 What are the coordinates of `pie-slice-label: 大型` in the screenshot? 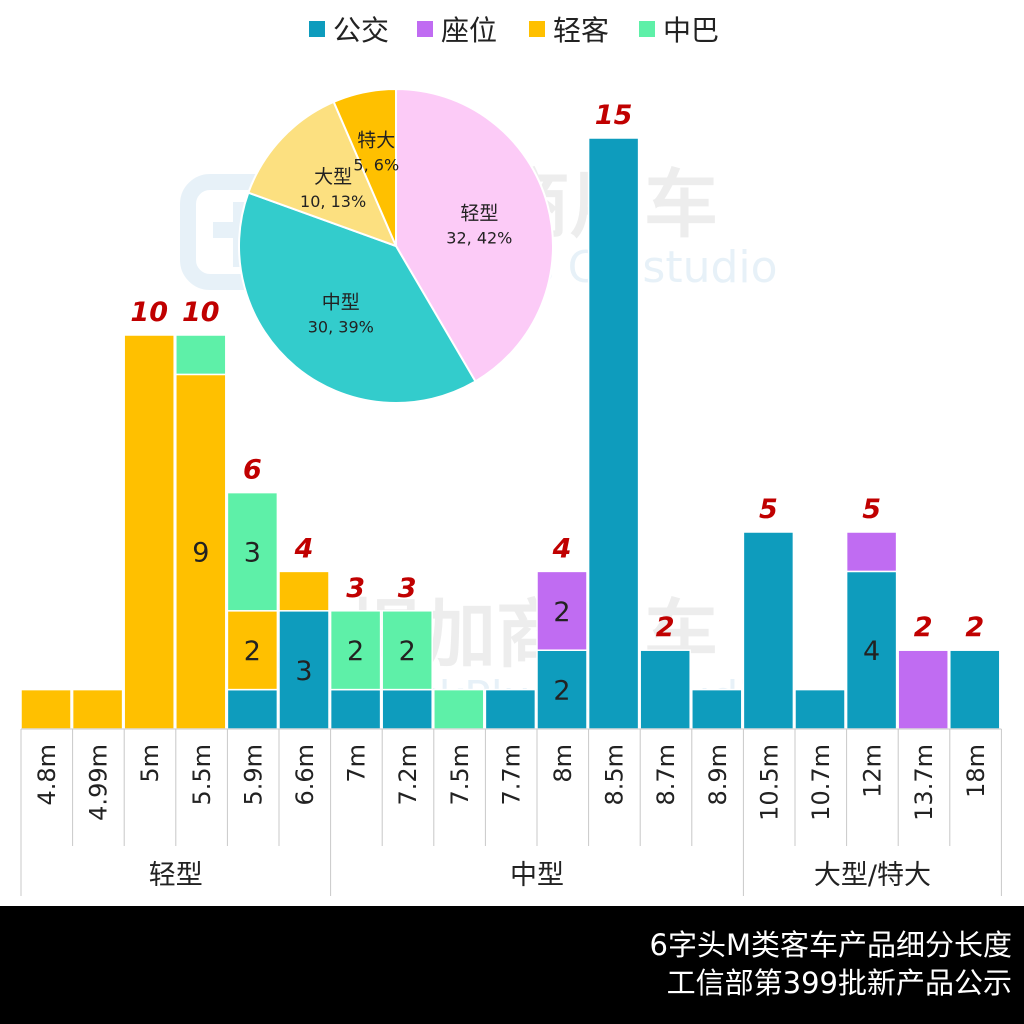 It's located at (333, 177).